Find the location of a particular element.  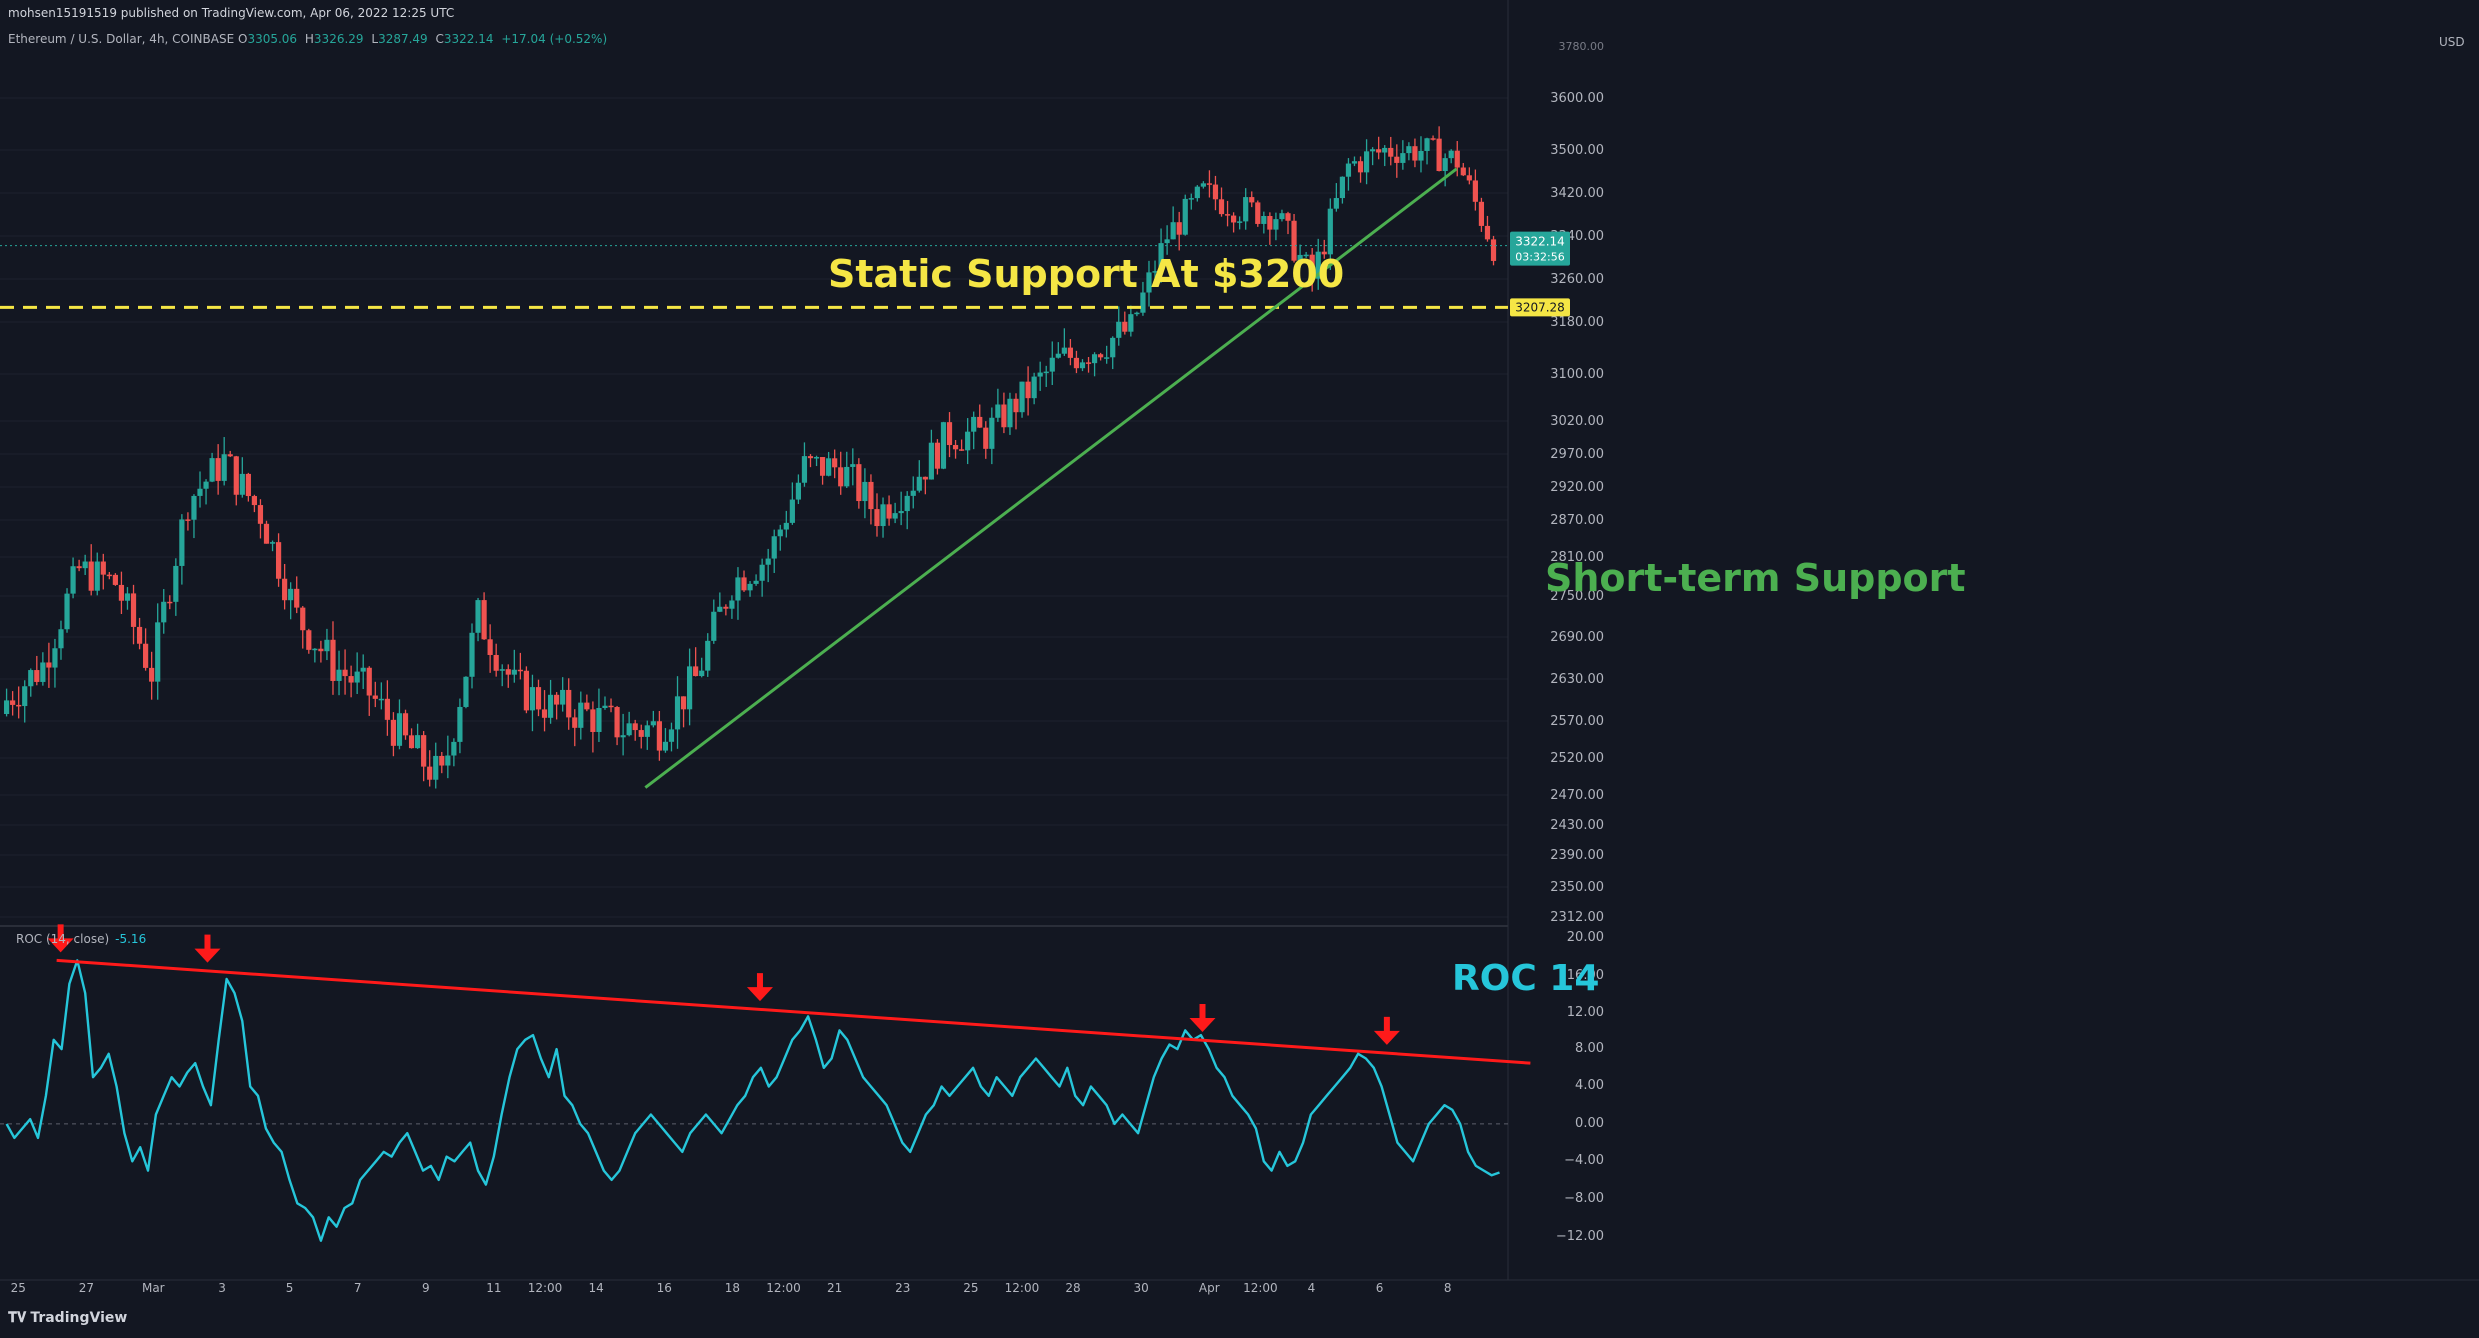

support-price-tag is located at coordinates (1540, 307).